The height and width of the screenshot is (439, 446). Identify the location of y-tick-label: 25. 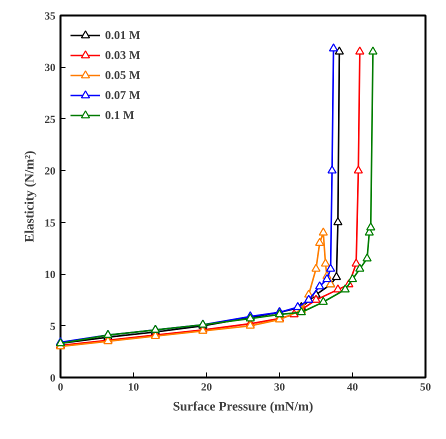
(50, 120).